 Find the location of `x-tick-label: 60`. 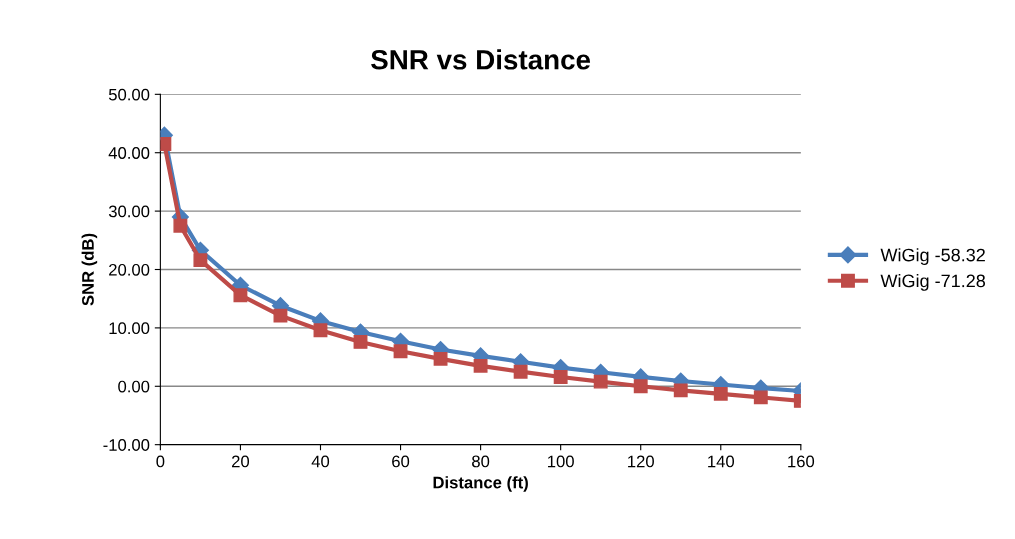

x-tick-label: 60 is located at coordinates (401, 461).